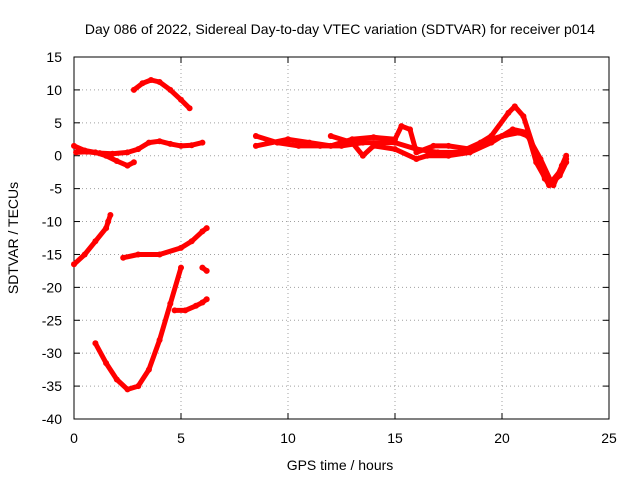 Image resolution: width=640 pixels, height=480 pixels. I want to click on y-axis-label: SDTVAR / TECUs, so click(13, 238).